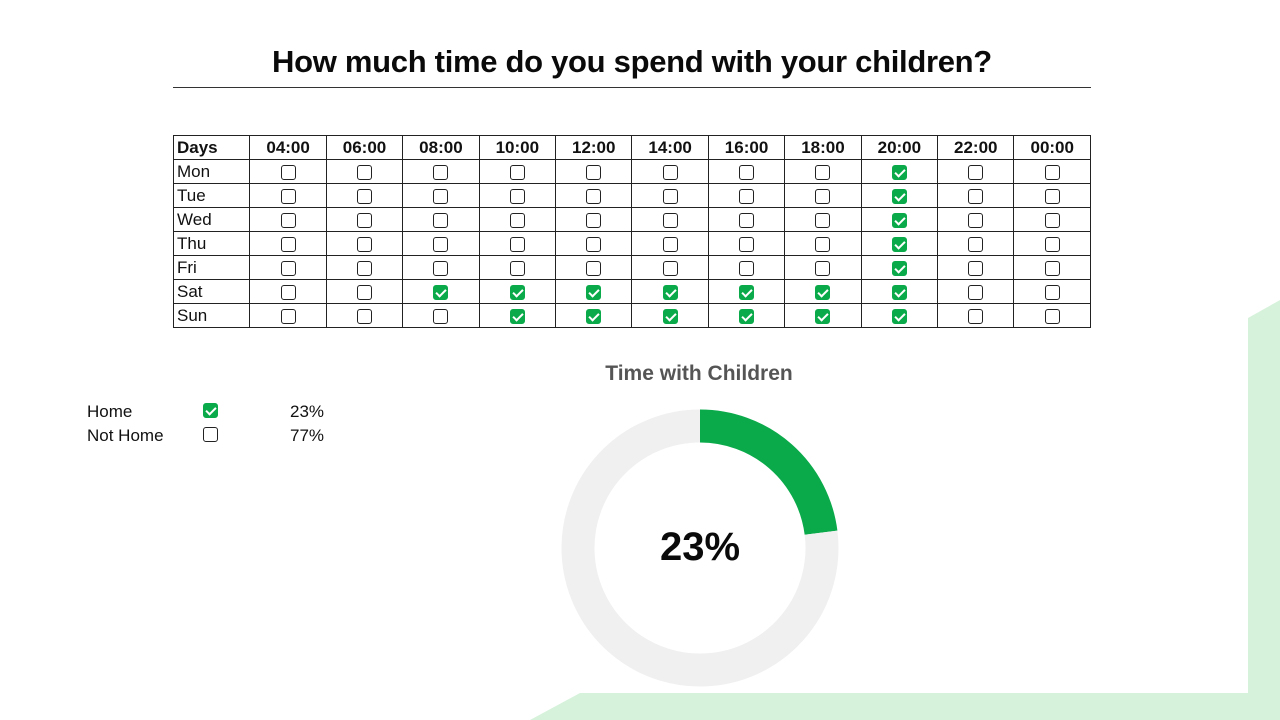 This screenshot has width=1280, height=720. I want to click on day-row-sun: Sun, so click(631, 315).